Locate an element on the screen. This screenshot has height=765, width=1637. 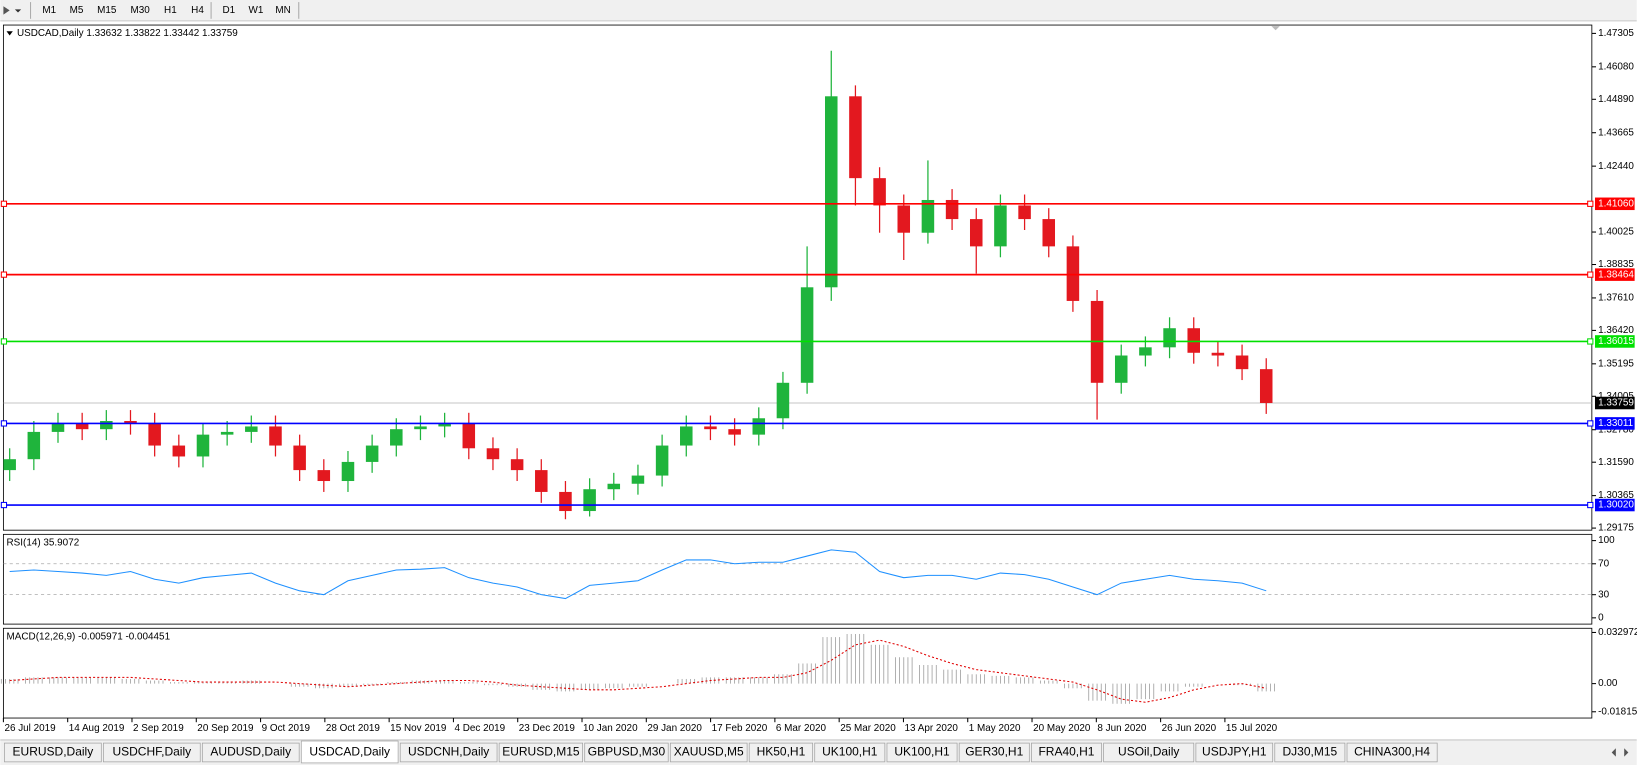
tab-label: GBPUSD,M30 is located at coordinates (627, 752).